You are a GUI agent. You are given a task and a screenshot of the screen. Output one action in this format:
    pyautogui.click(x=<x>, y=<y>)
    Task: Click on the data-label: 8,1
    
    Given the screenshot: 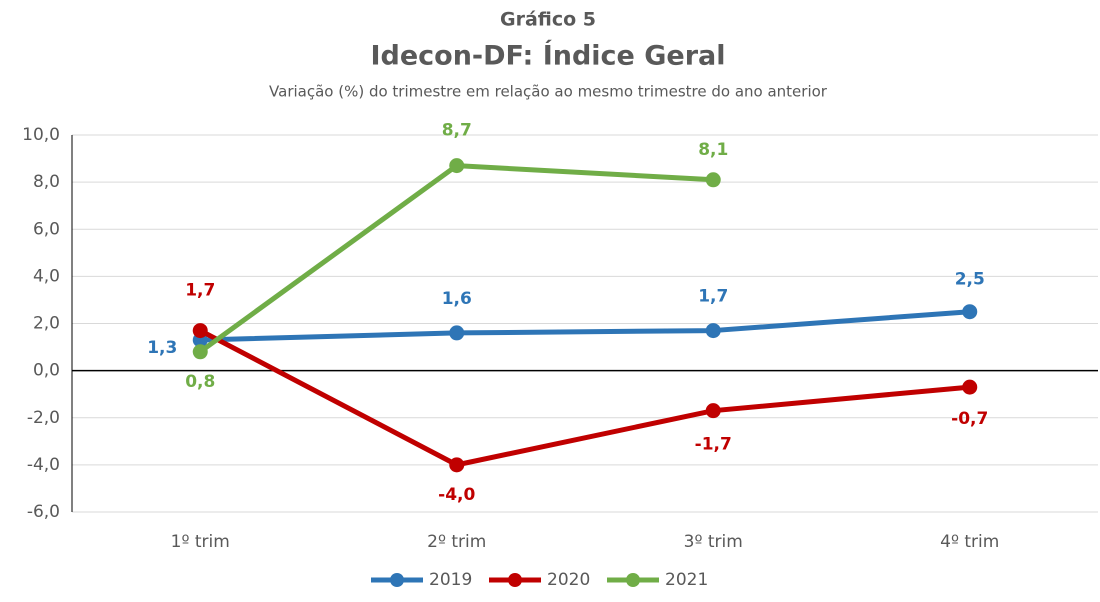 What is the action you would take?
    pyautogui.click(x=713, y=150)
    